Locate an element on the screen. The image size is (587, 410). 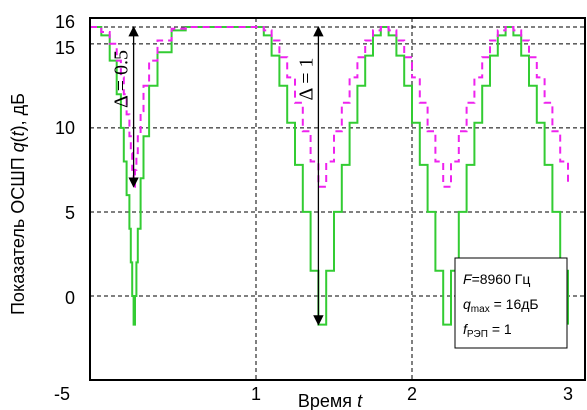
x-tick-label: 3 is located at coordinates (568, 394).